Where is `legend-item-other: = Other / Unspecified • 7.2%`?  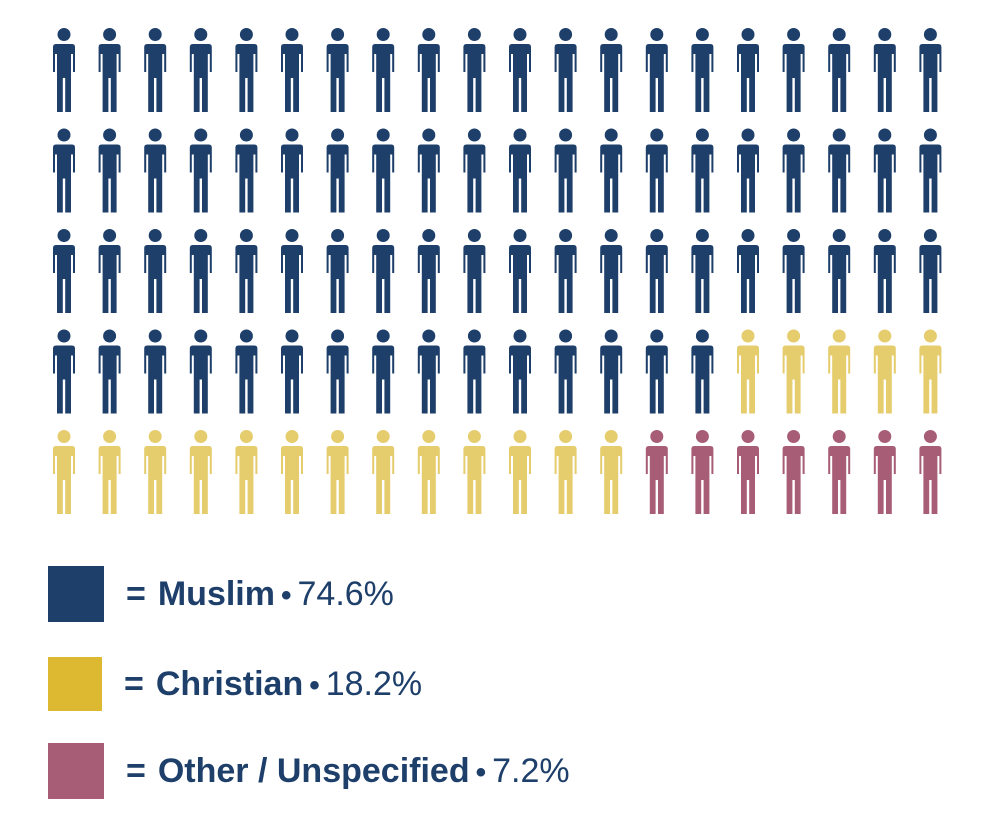 legend-item-other: = Other / Unspecified • 7.2% is located at coordinates (498, 771).